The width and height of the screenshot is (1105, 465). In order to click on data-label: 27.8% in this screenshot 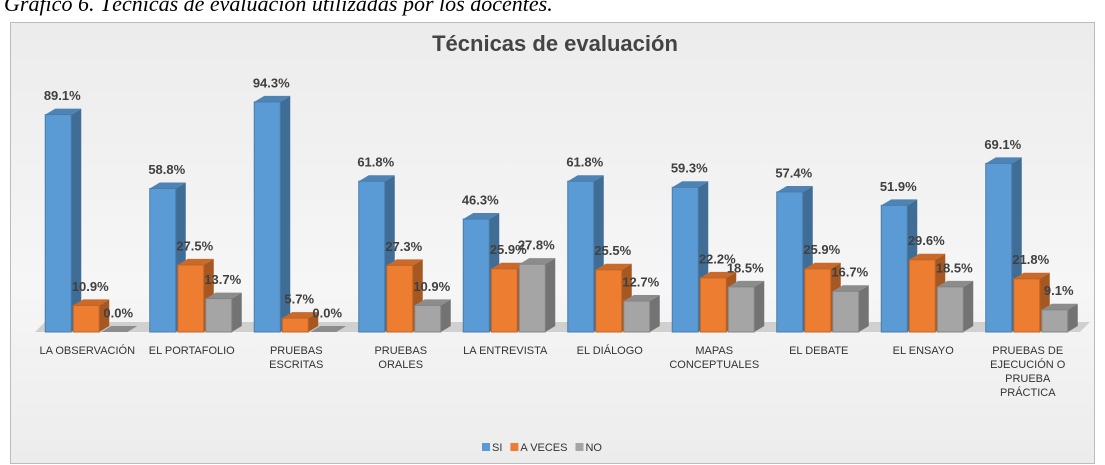, I will do `click(536, 245)`.